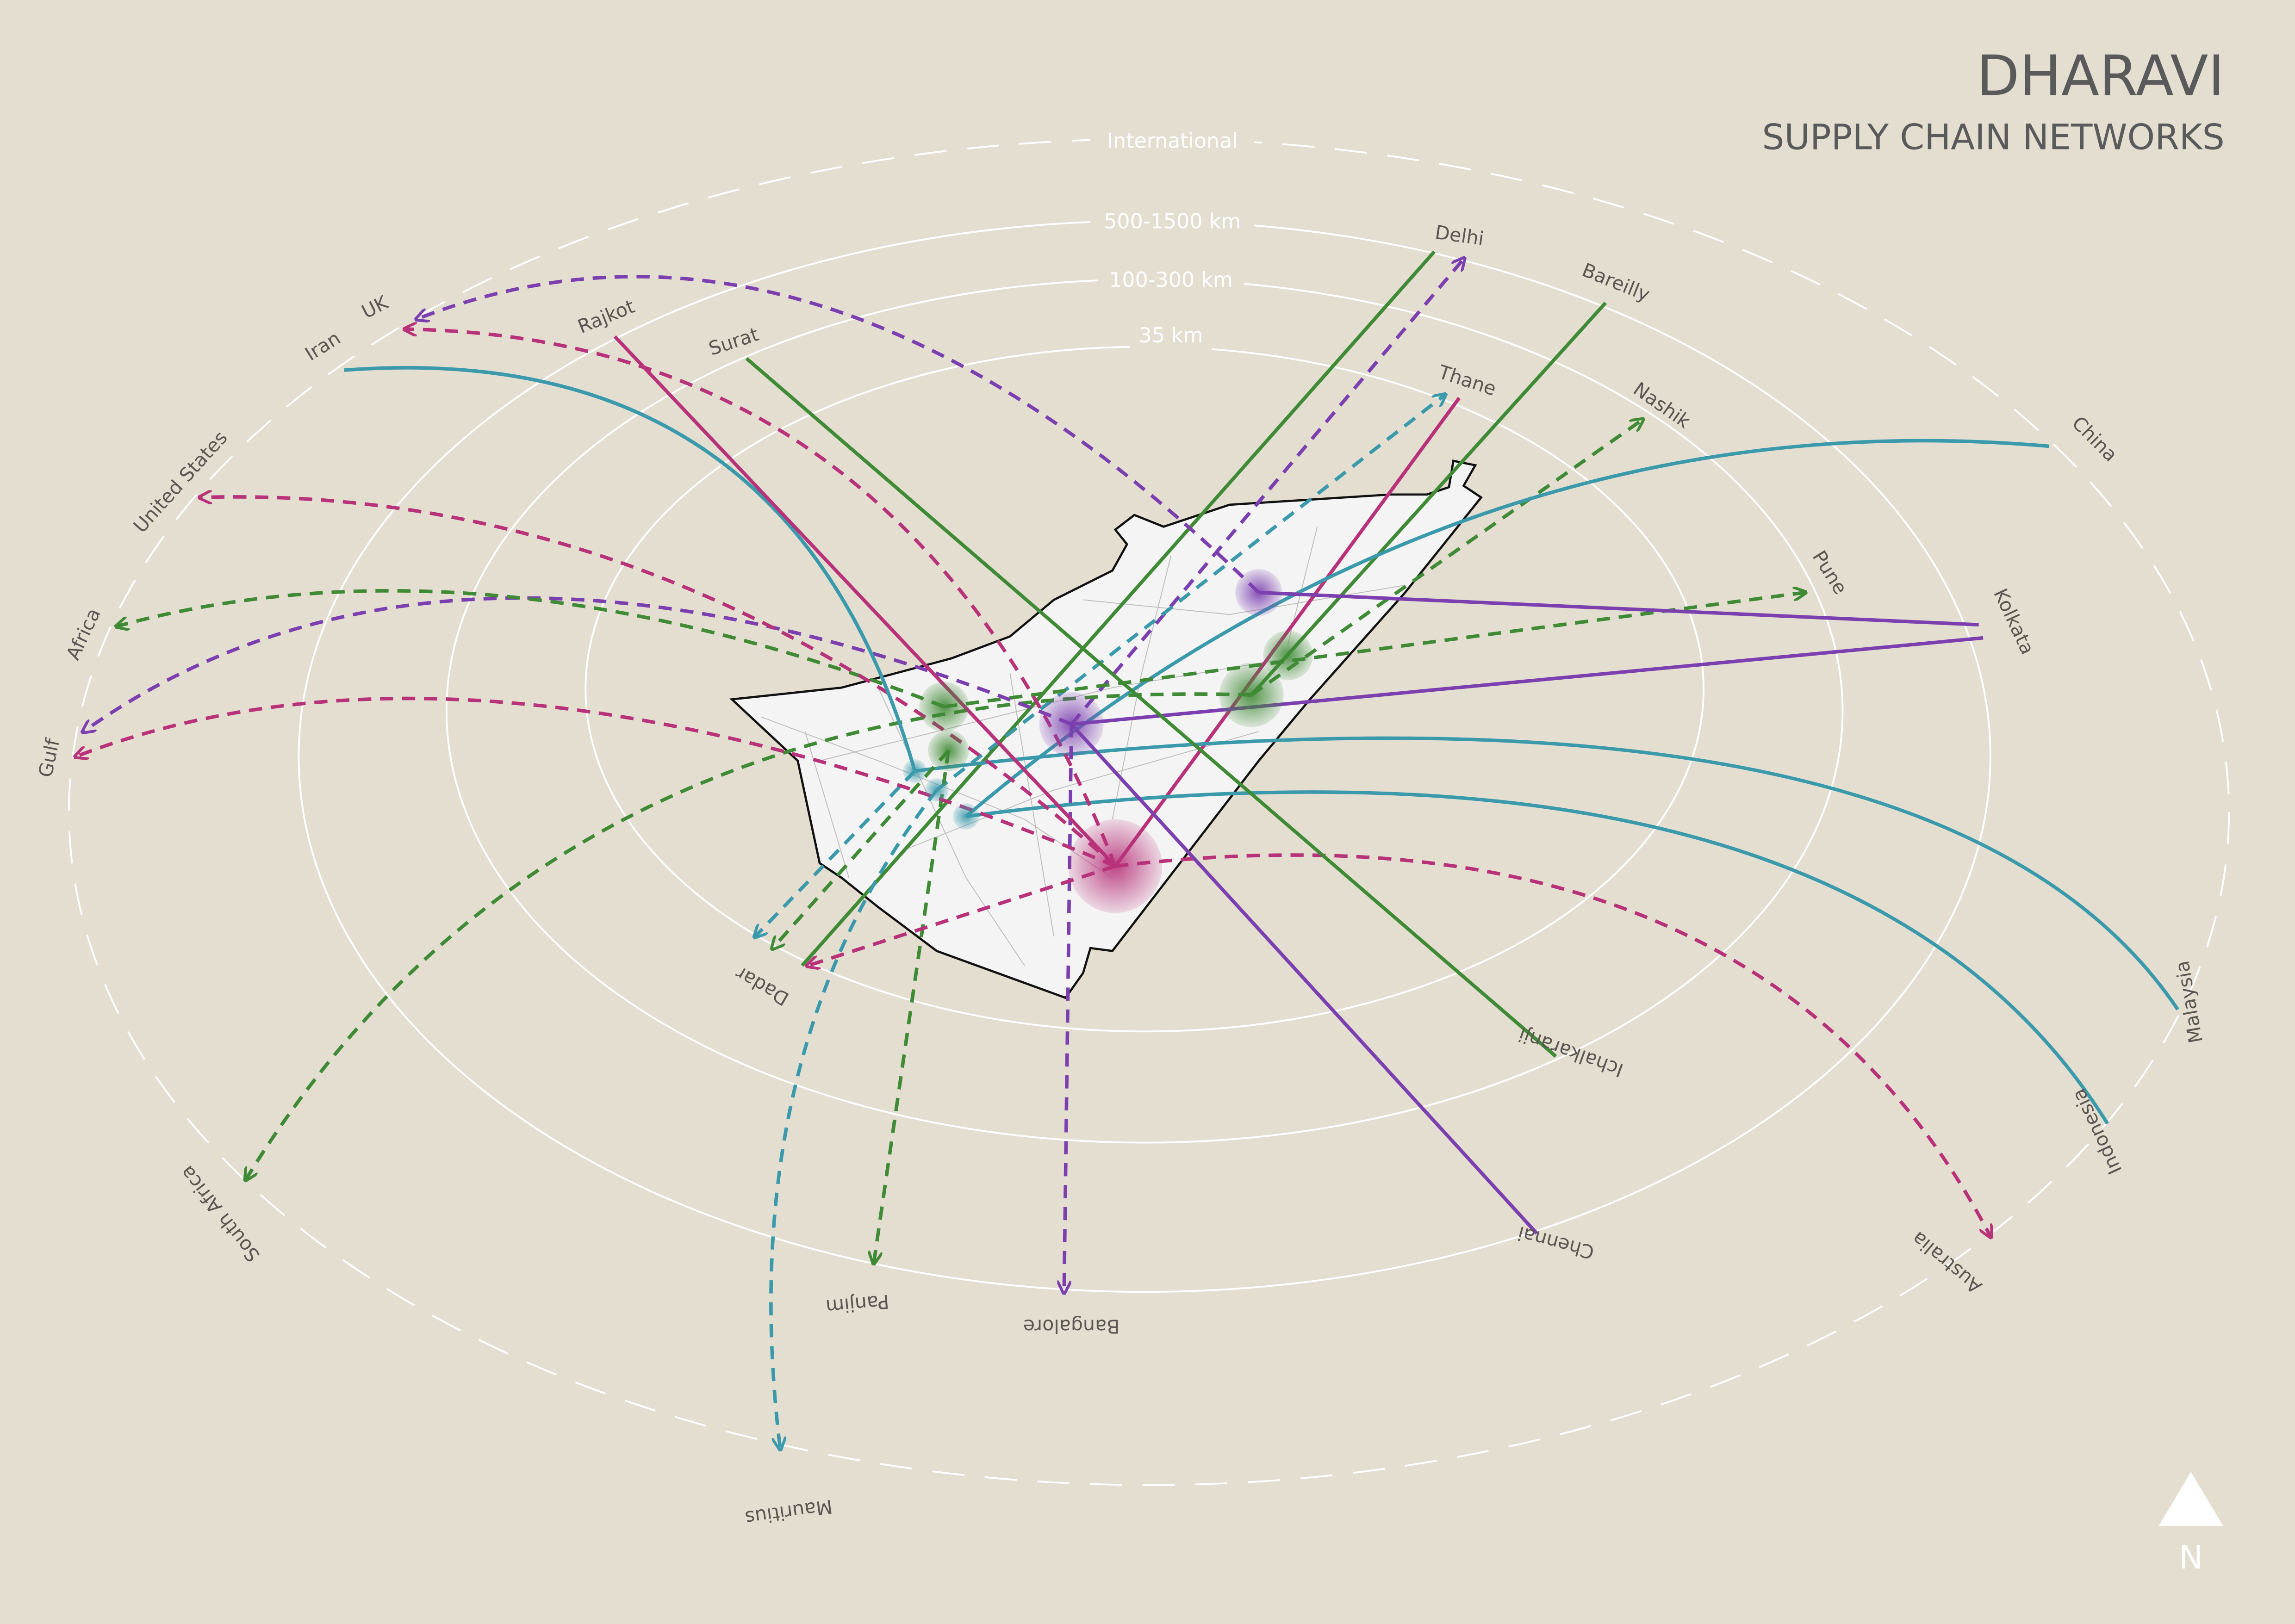  Describe the element at coordinates (2191, 1557) in the screenshot. I see `north-label: N` at that location.